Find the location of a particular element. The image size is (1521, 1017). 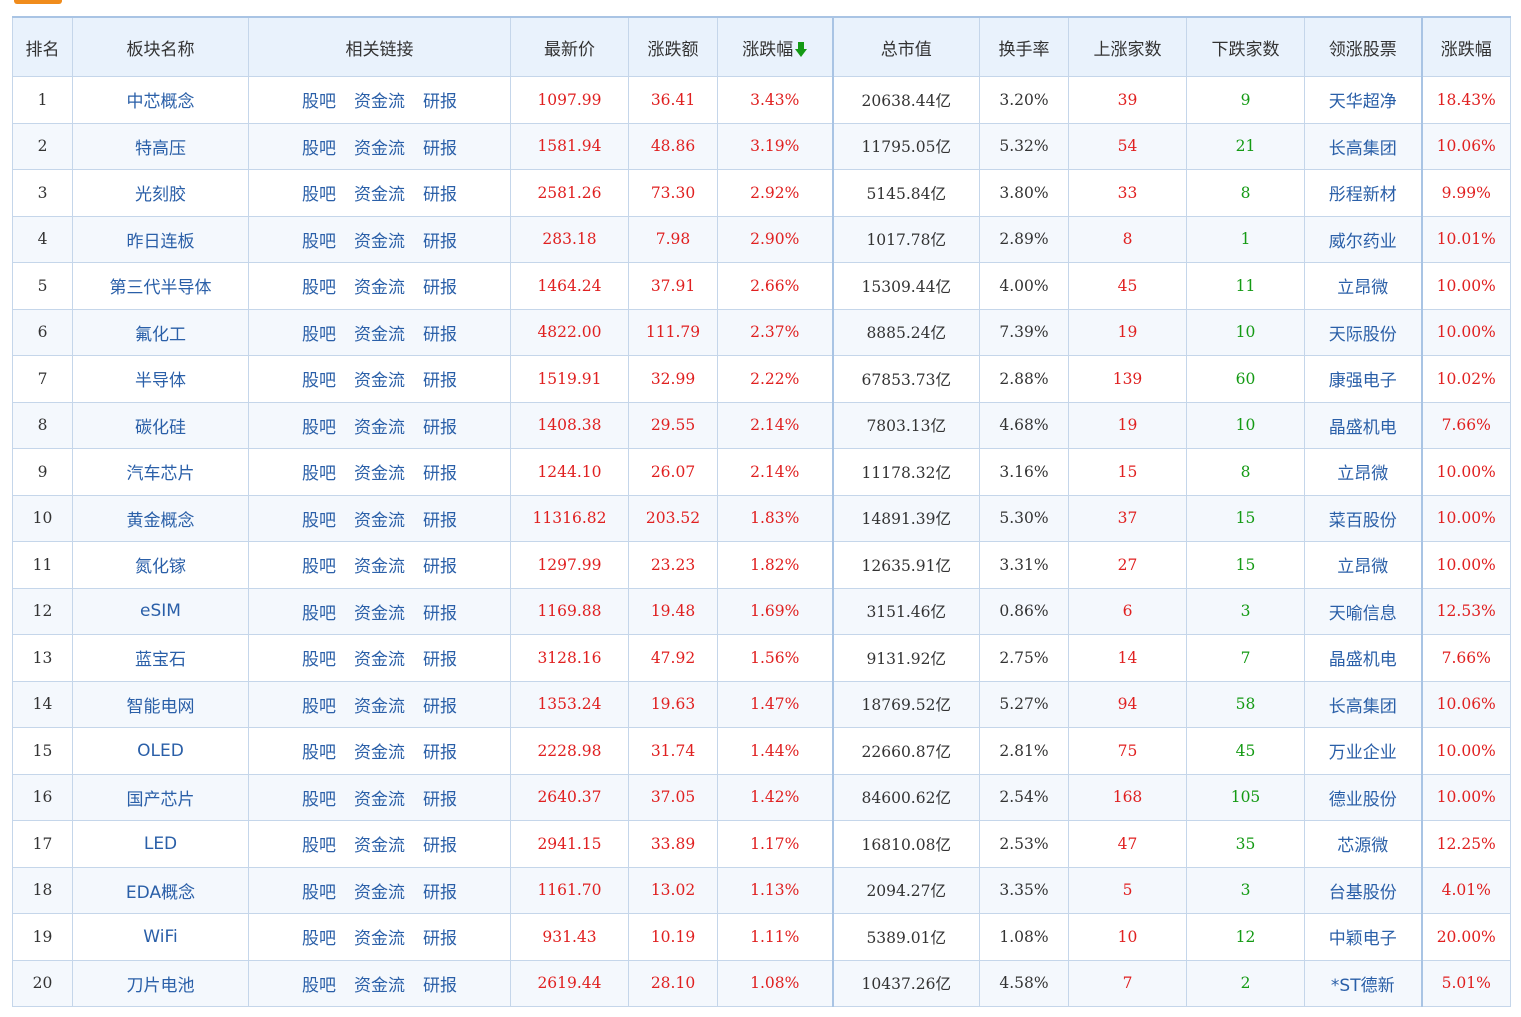

leader-stock-link: 彤程新材 is located at coordinates (1362, 195).